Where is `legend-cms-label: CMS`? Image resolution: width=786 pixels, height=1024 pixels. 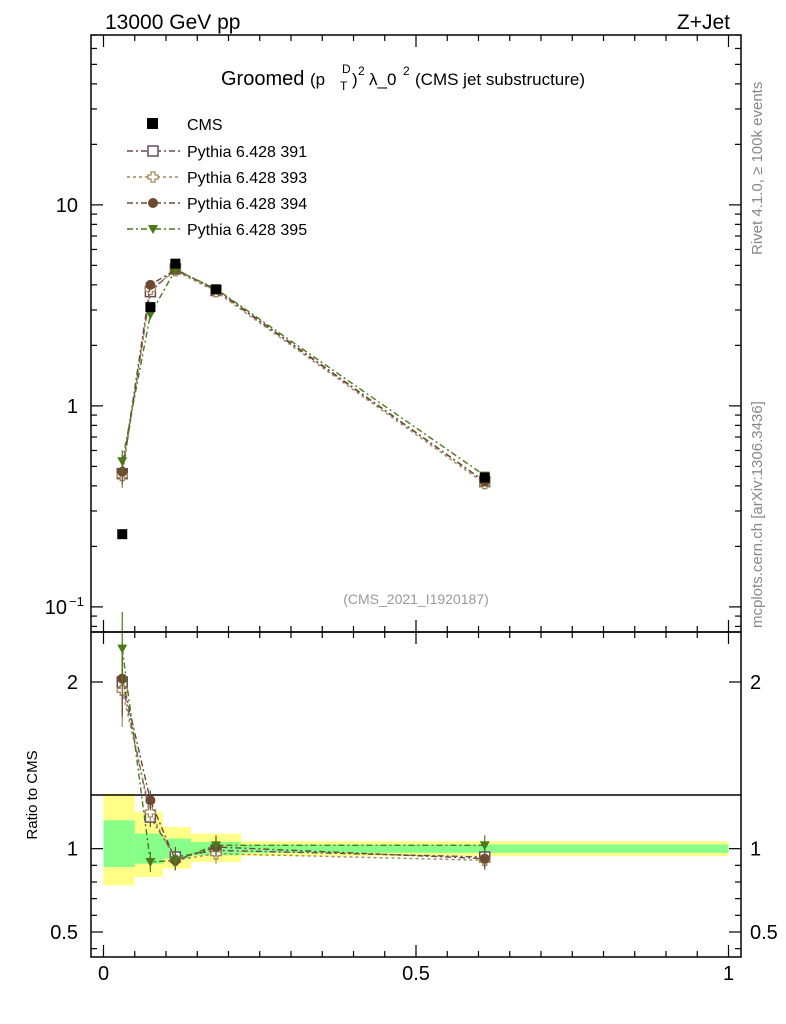 legend-cms-label: CMS is located at coordinates (205, 125).